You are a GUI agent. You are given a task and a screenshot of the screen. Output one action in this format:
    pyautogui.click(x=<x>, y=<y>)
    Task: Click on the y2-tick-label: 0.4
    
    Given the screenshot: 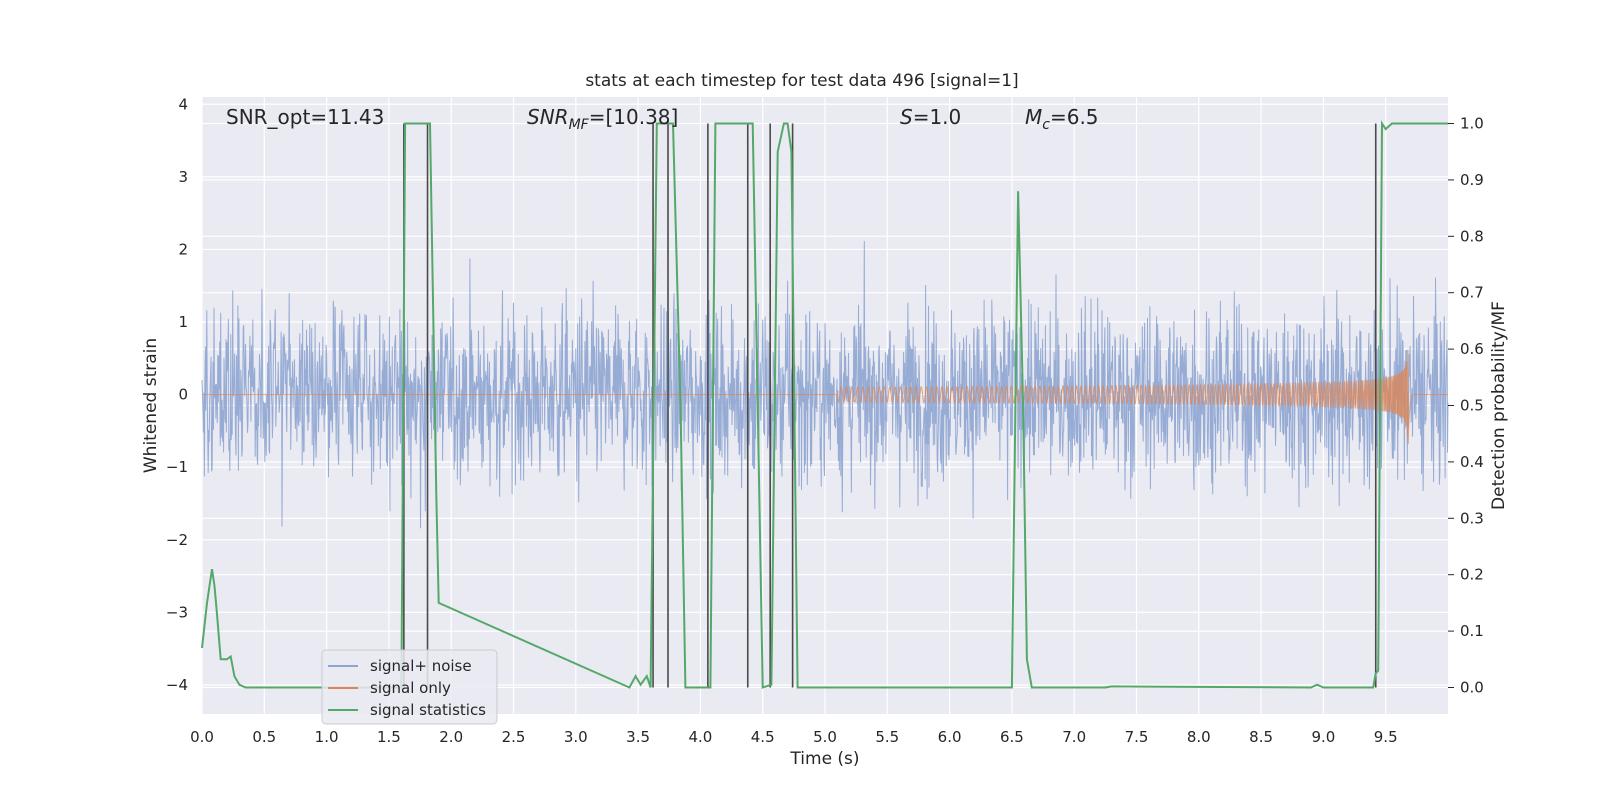 What is the action you would take?
    pyautogui.click(x=1472, y=462)
    